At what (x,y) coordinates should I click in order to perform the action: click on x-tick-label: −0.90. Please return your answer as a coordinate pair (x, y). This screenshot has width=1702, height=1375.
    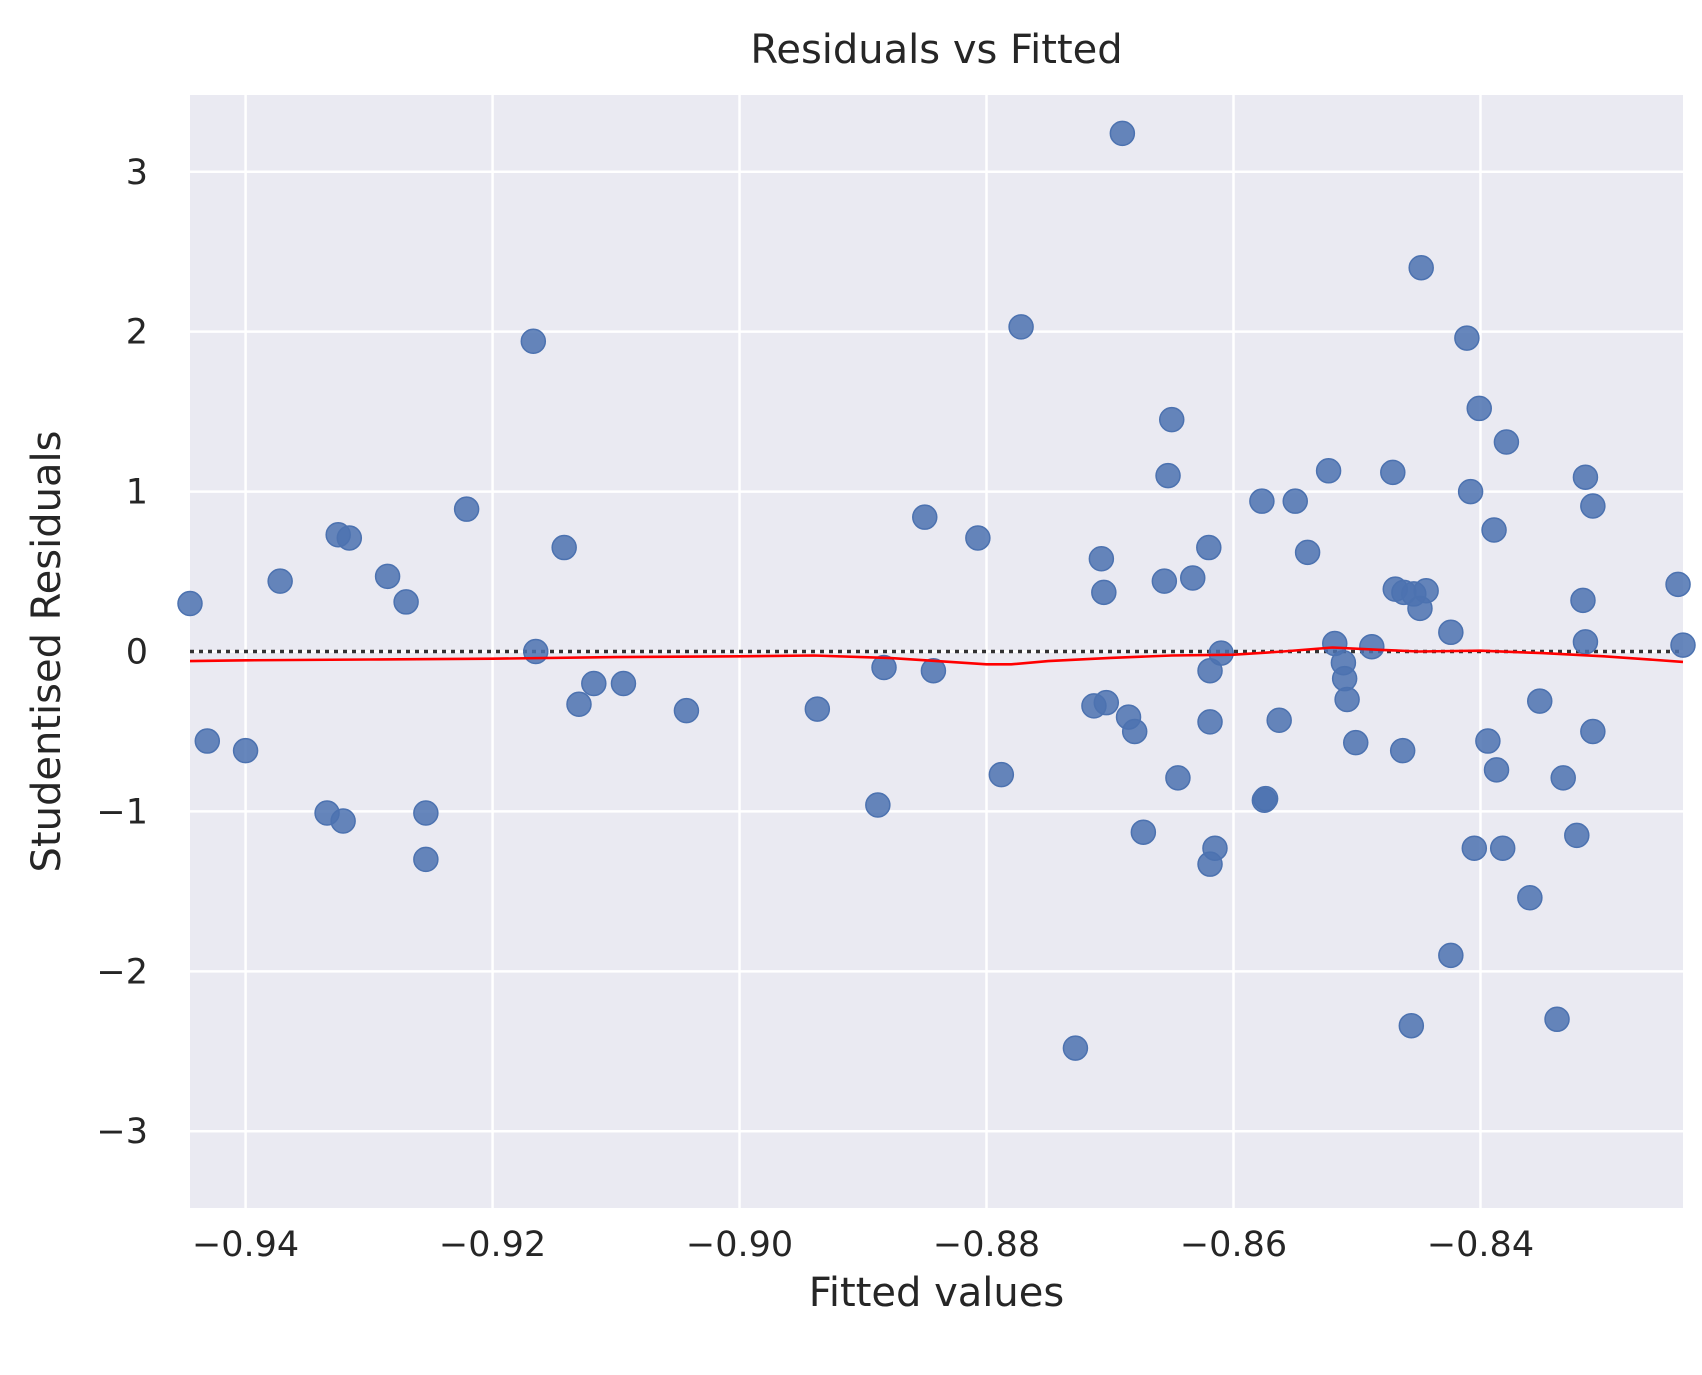
    Looking at the image, I should click on (739, 1245).